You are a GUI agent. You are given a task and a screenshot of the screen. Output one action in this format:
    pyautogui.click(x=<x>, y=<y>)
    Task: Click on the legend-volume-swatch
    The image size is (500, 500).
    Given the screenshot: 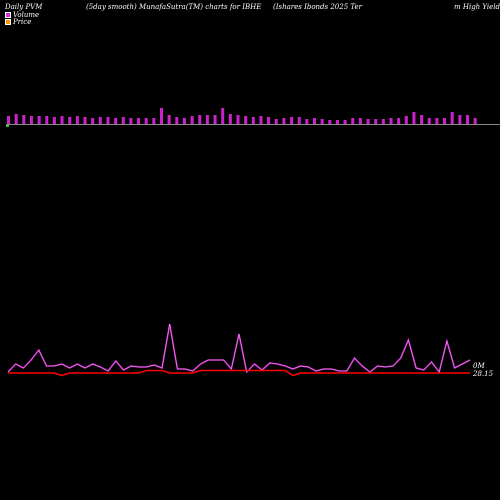 What is the action you would take?
    pyautogui.click(x=8, y=15)
    